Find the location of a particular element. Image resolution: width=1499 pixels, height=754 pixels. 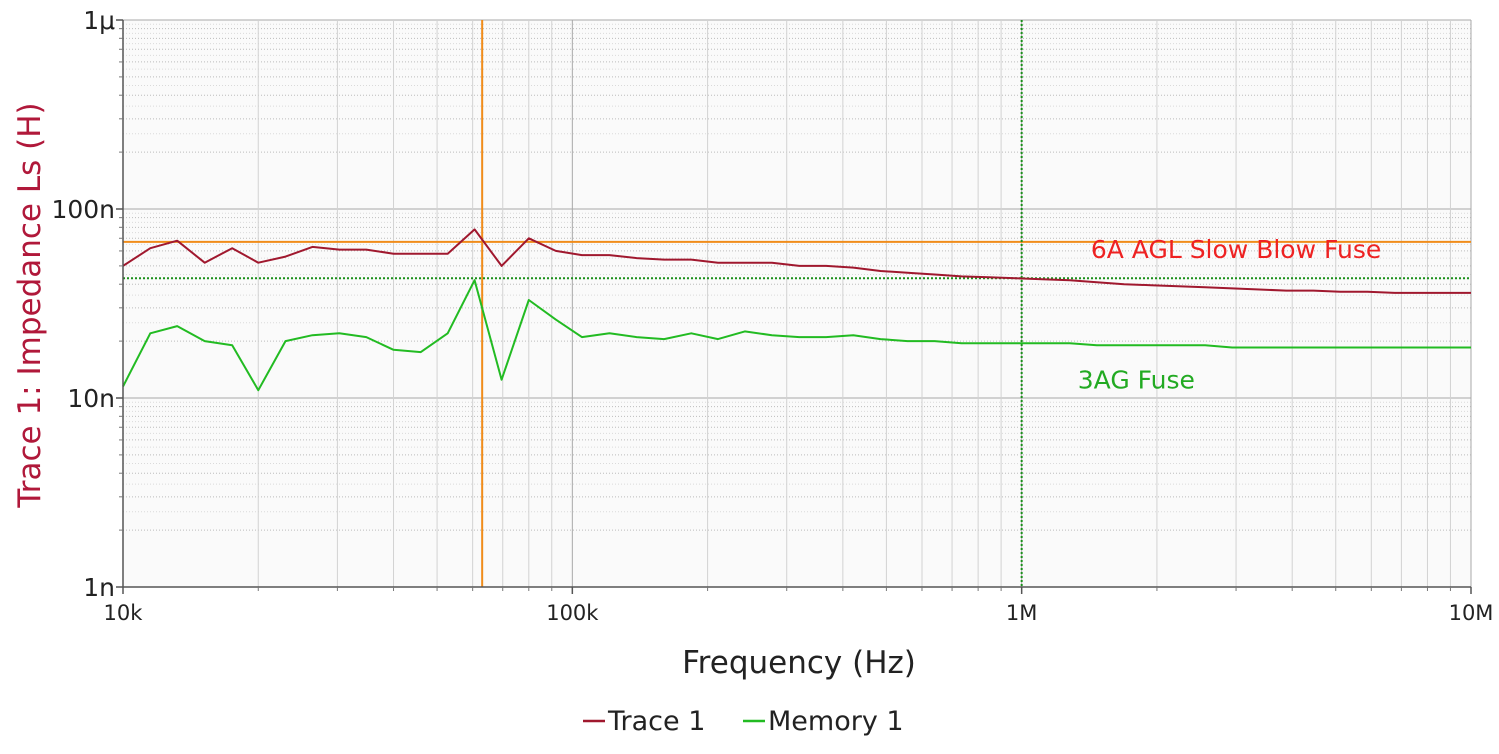

y-tick-label: 1μ is located at coordinates (99, 20).